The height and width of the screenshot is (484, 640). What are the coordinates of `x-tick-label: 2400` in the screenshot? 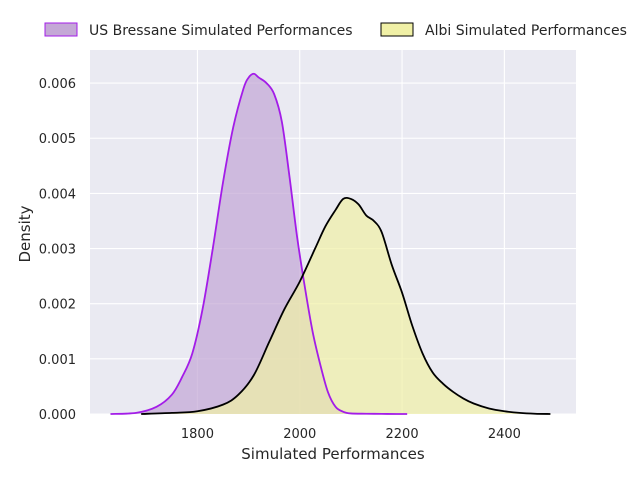 It's located at (504, 434).